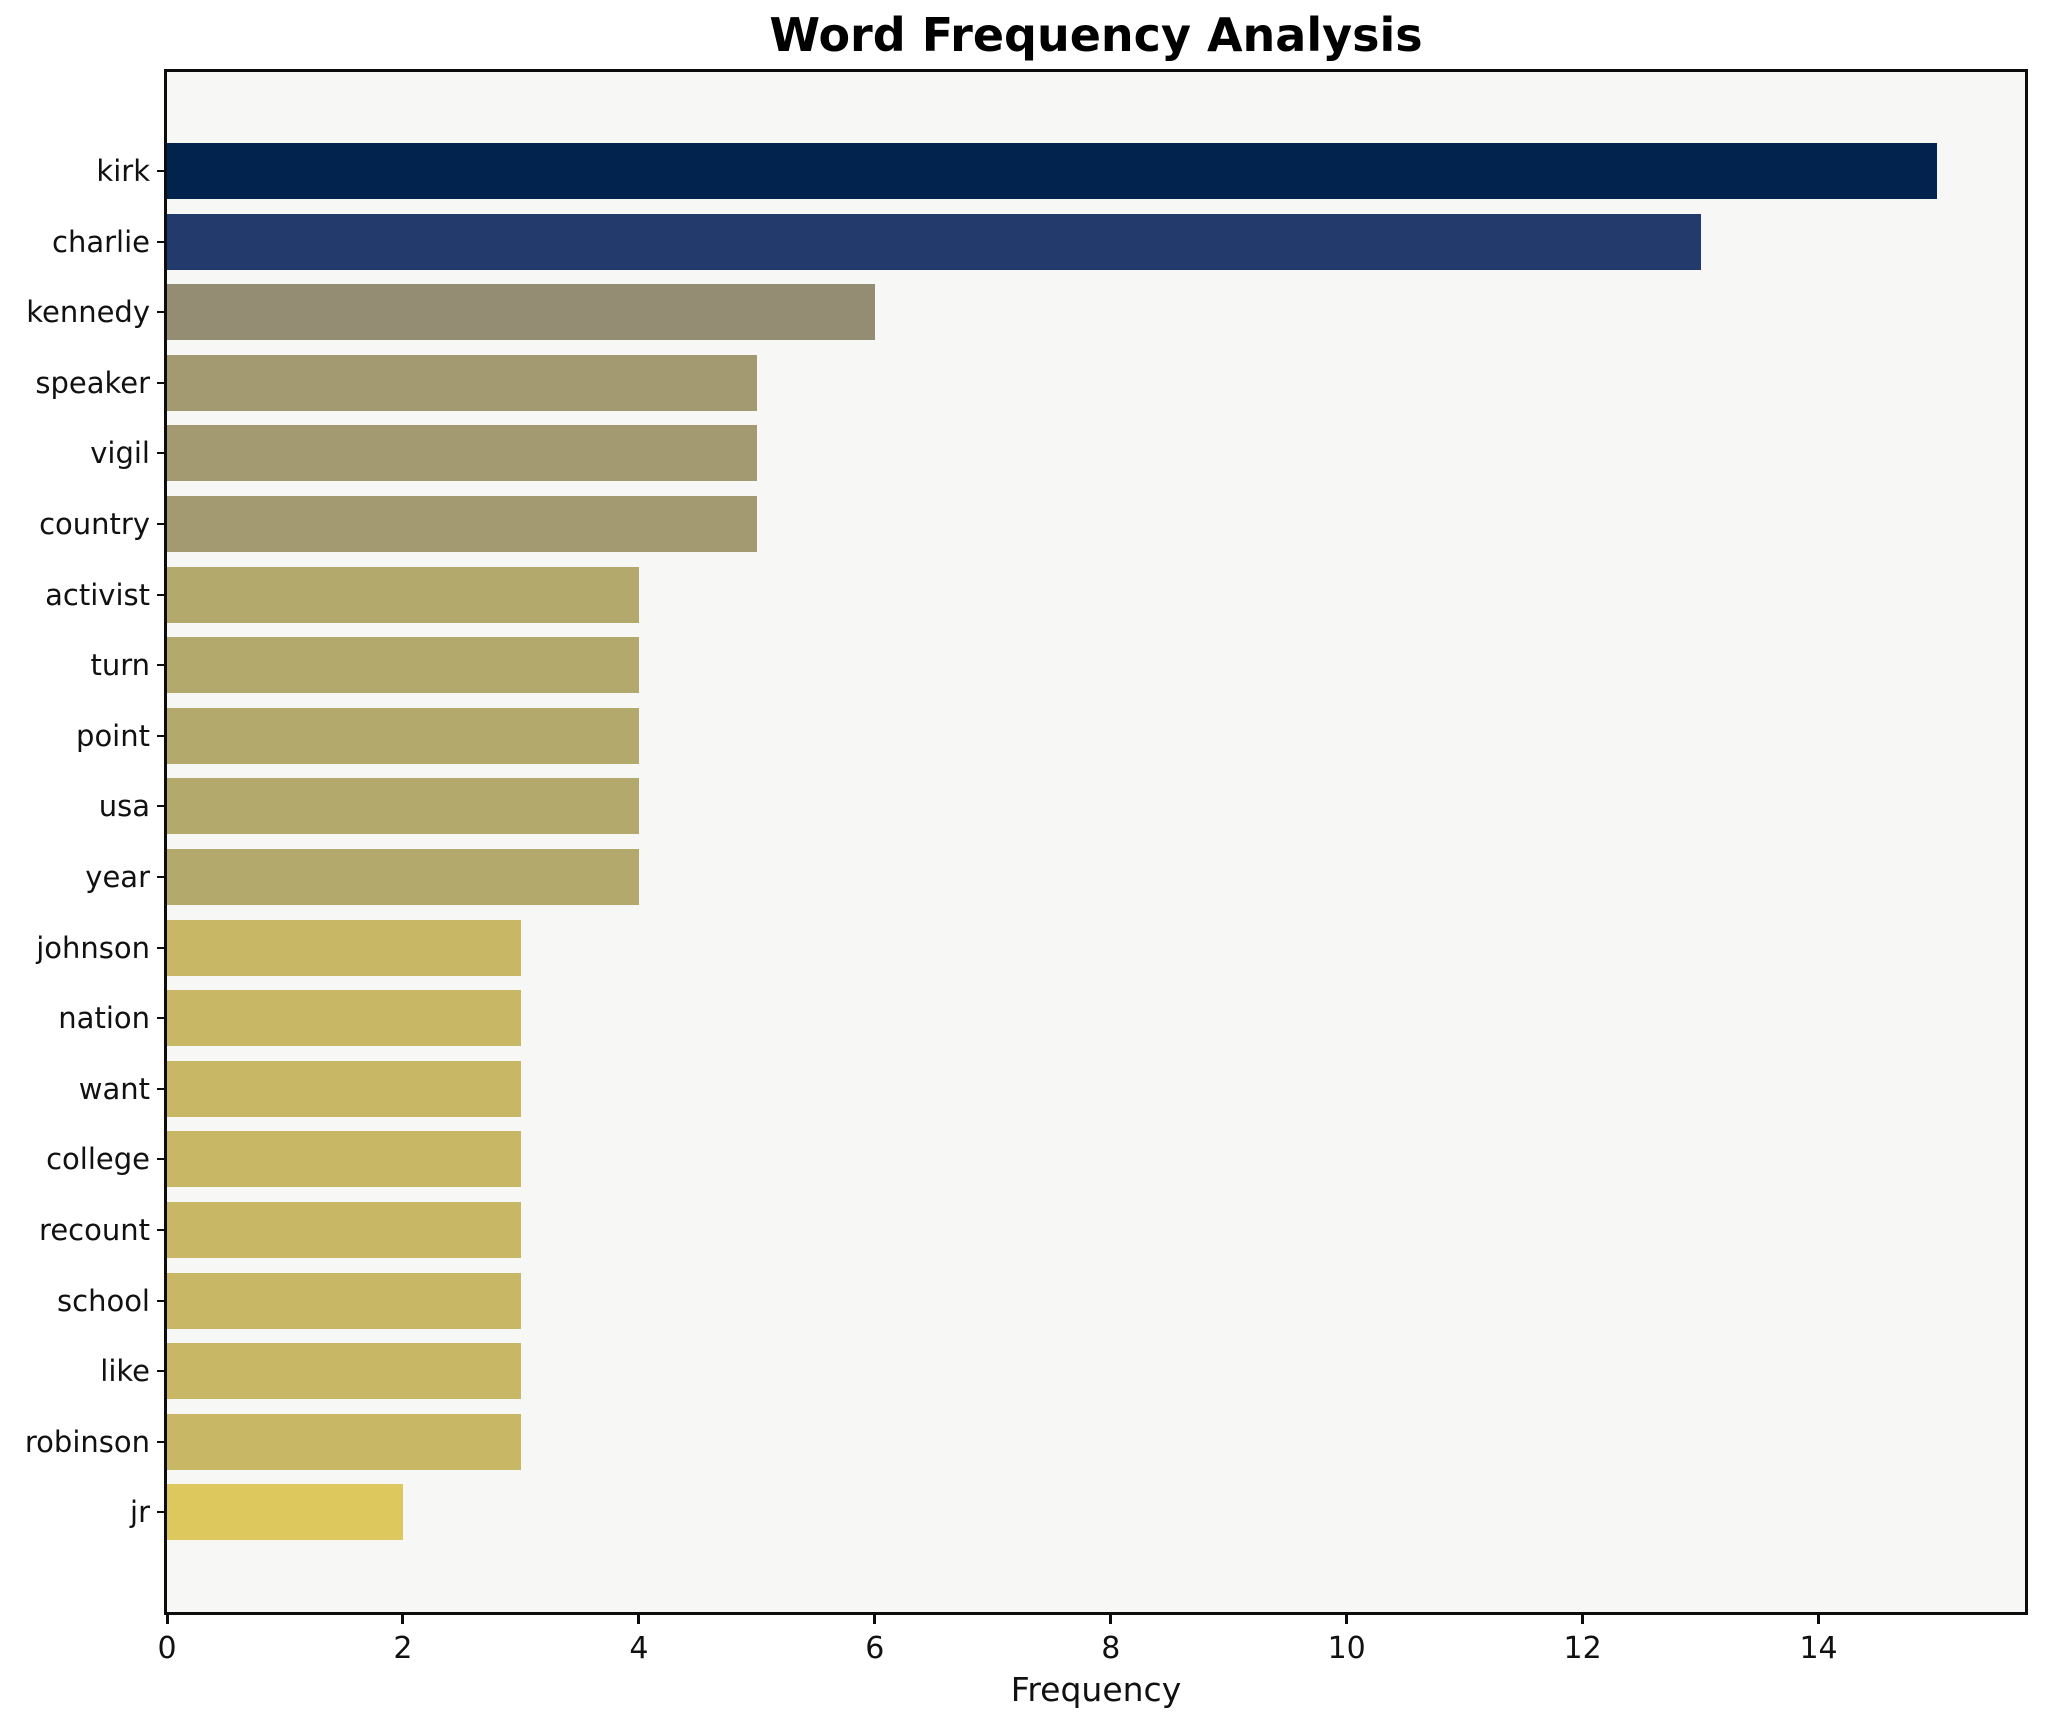 This screenshot has width=2047, height=1722. I want to click on x-tick-label: 10, so click(1346, 1648).